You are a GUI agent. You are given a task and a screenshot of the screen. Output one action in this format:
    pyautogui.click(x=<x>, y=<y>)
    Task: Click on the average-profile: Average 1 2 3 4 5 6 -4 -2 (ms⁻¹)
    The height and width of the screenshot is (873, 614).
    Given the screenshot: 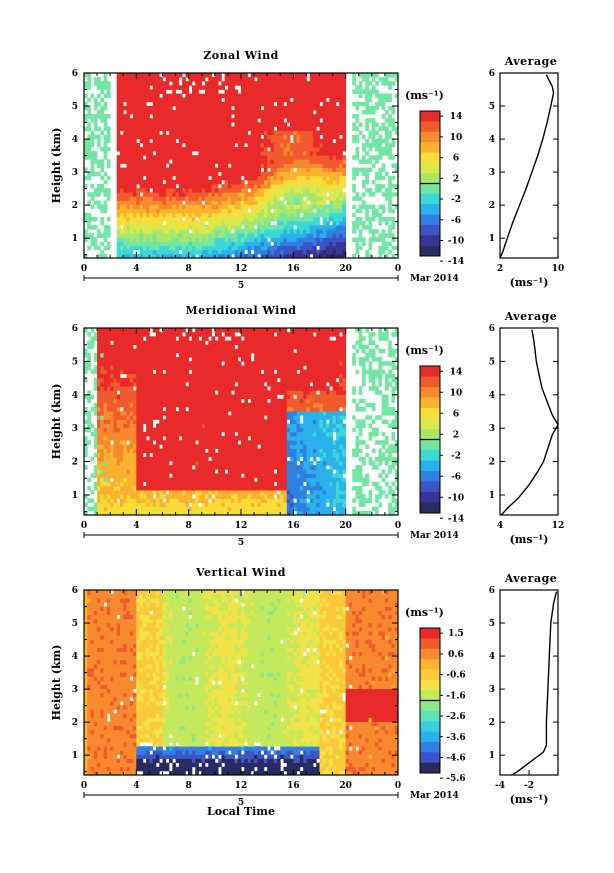 What is the action you would take?
    pyautogui.click(x=524, y=689)
    